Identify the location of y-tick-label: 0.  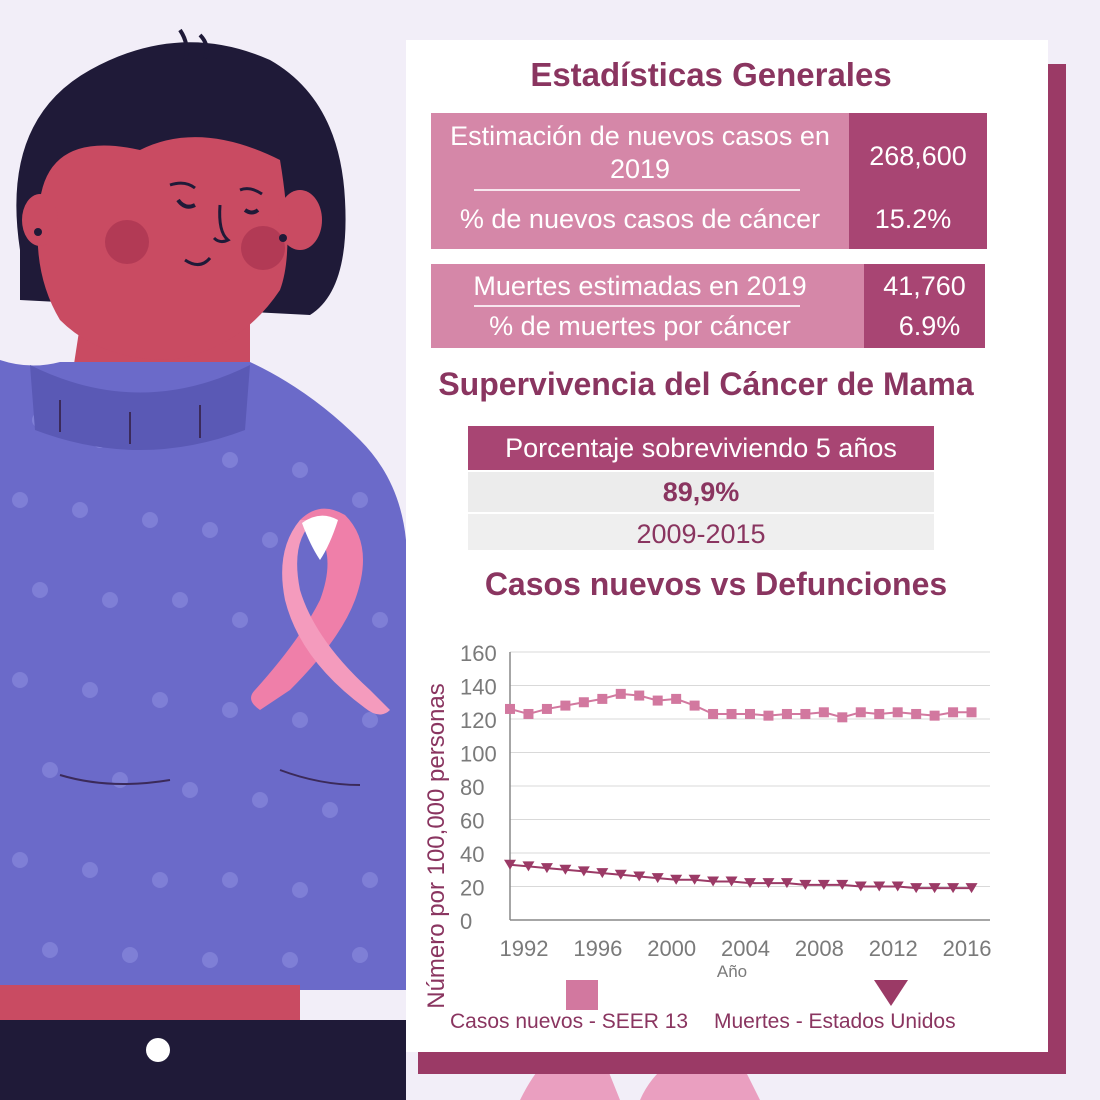
(466, 921).